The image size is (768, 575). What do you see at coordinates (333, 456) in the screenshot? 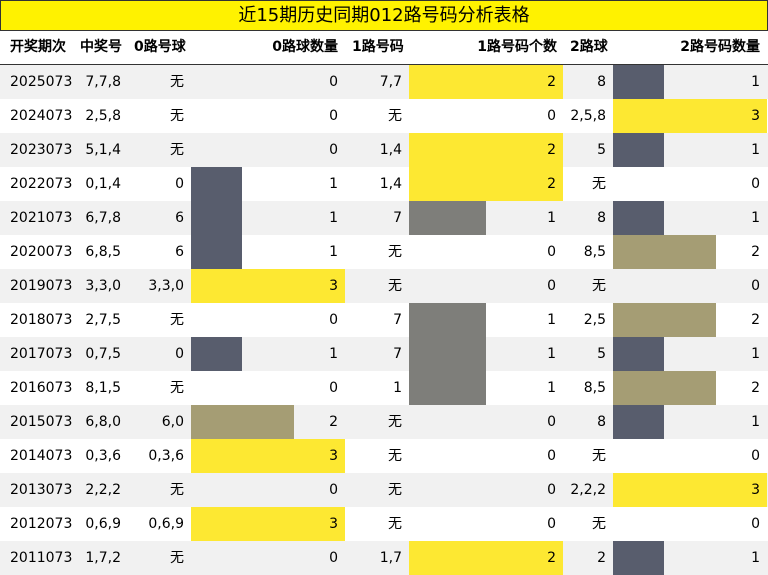
I see `r0-count-cell: 3` at bounding box center [333, 456].